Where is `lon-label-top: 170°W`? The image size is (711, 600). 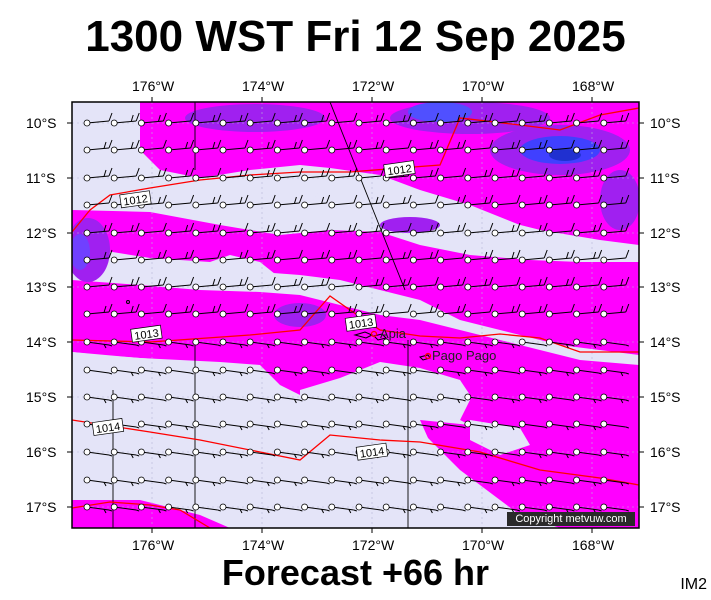 lon-label-top: 170°W is located at coordinates (483, 86).